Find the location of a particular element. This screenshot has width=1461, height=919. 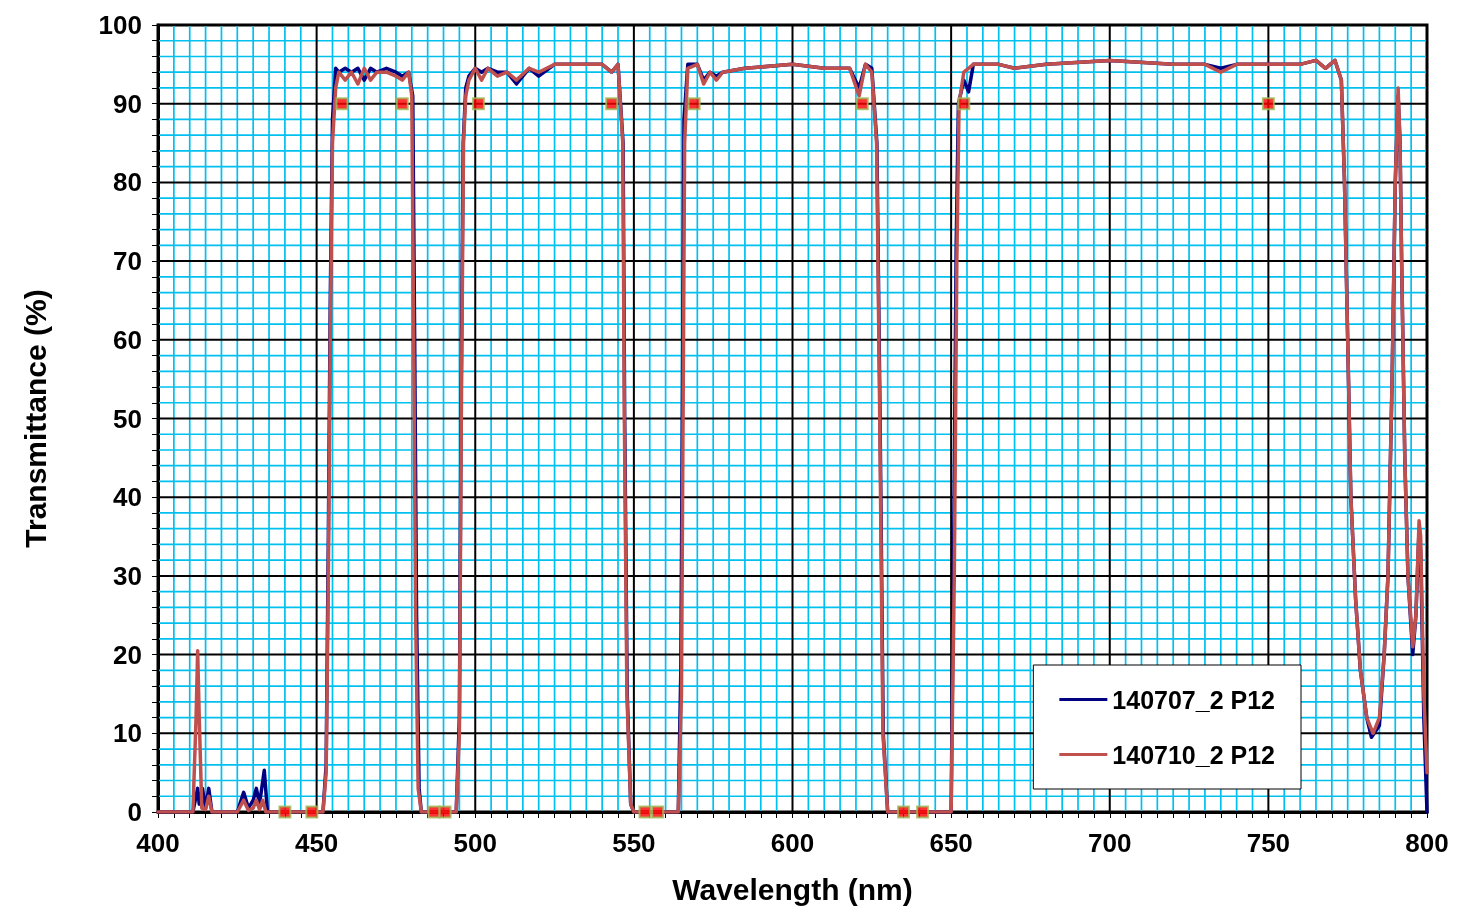

y-tick-label: 50 is located at coordinates (127, 418).